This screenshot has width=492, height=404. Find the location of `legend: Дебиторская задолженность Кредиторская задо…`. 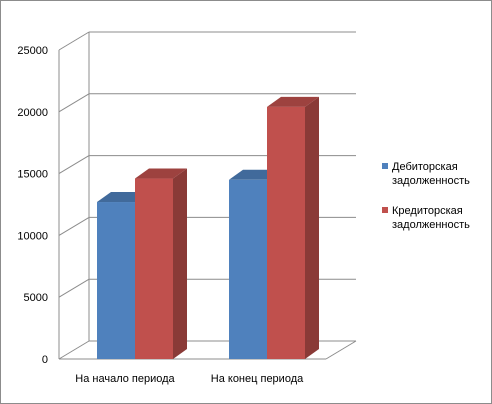

legend: Дебиторская задолженность Кредиторская задо… is located at coordinates (426, 196).